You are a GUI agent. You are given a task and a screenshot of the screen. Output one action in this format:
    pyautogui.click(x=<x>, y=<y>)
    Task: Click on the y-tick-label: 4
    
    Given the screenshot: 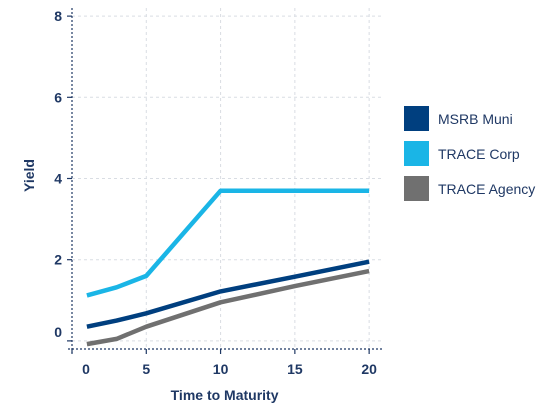 What is the action you would take?
    pyautogui.click(x=58, y=179)
    